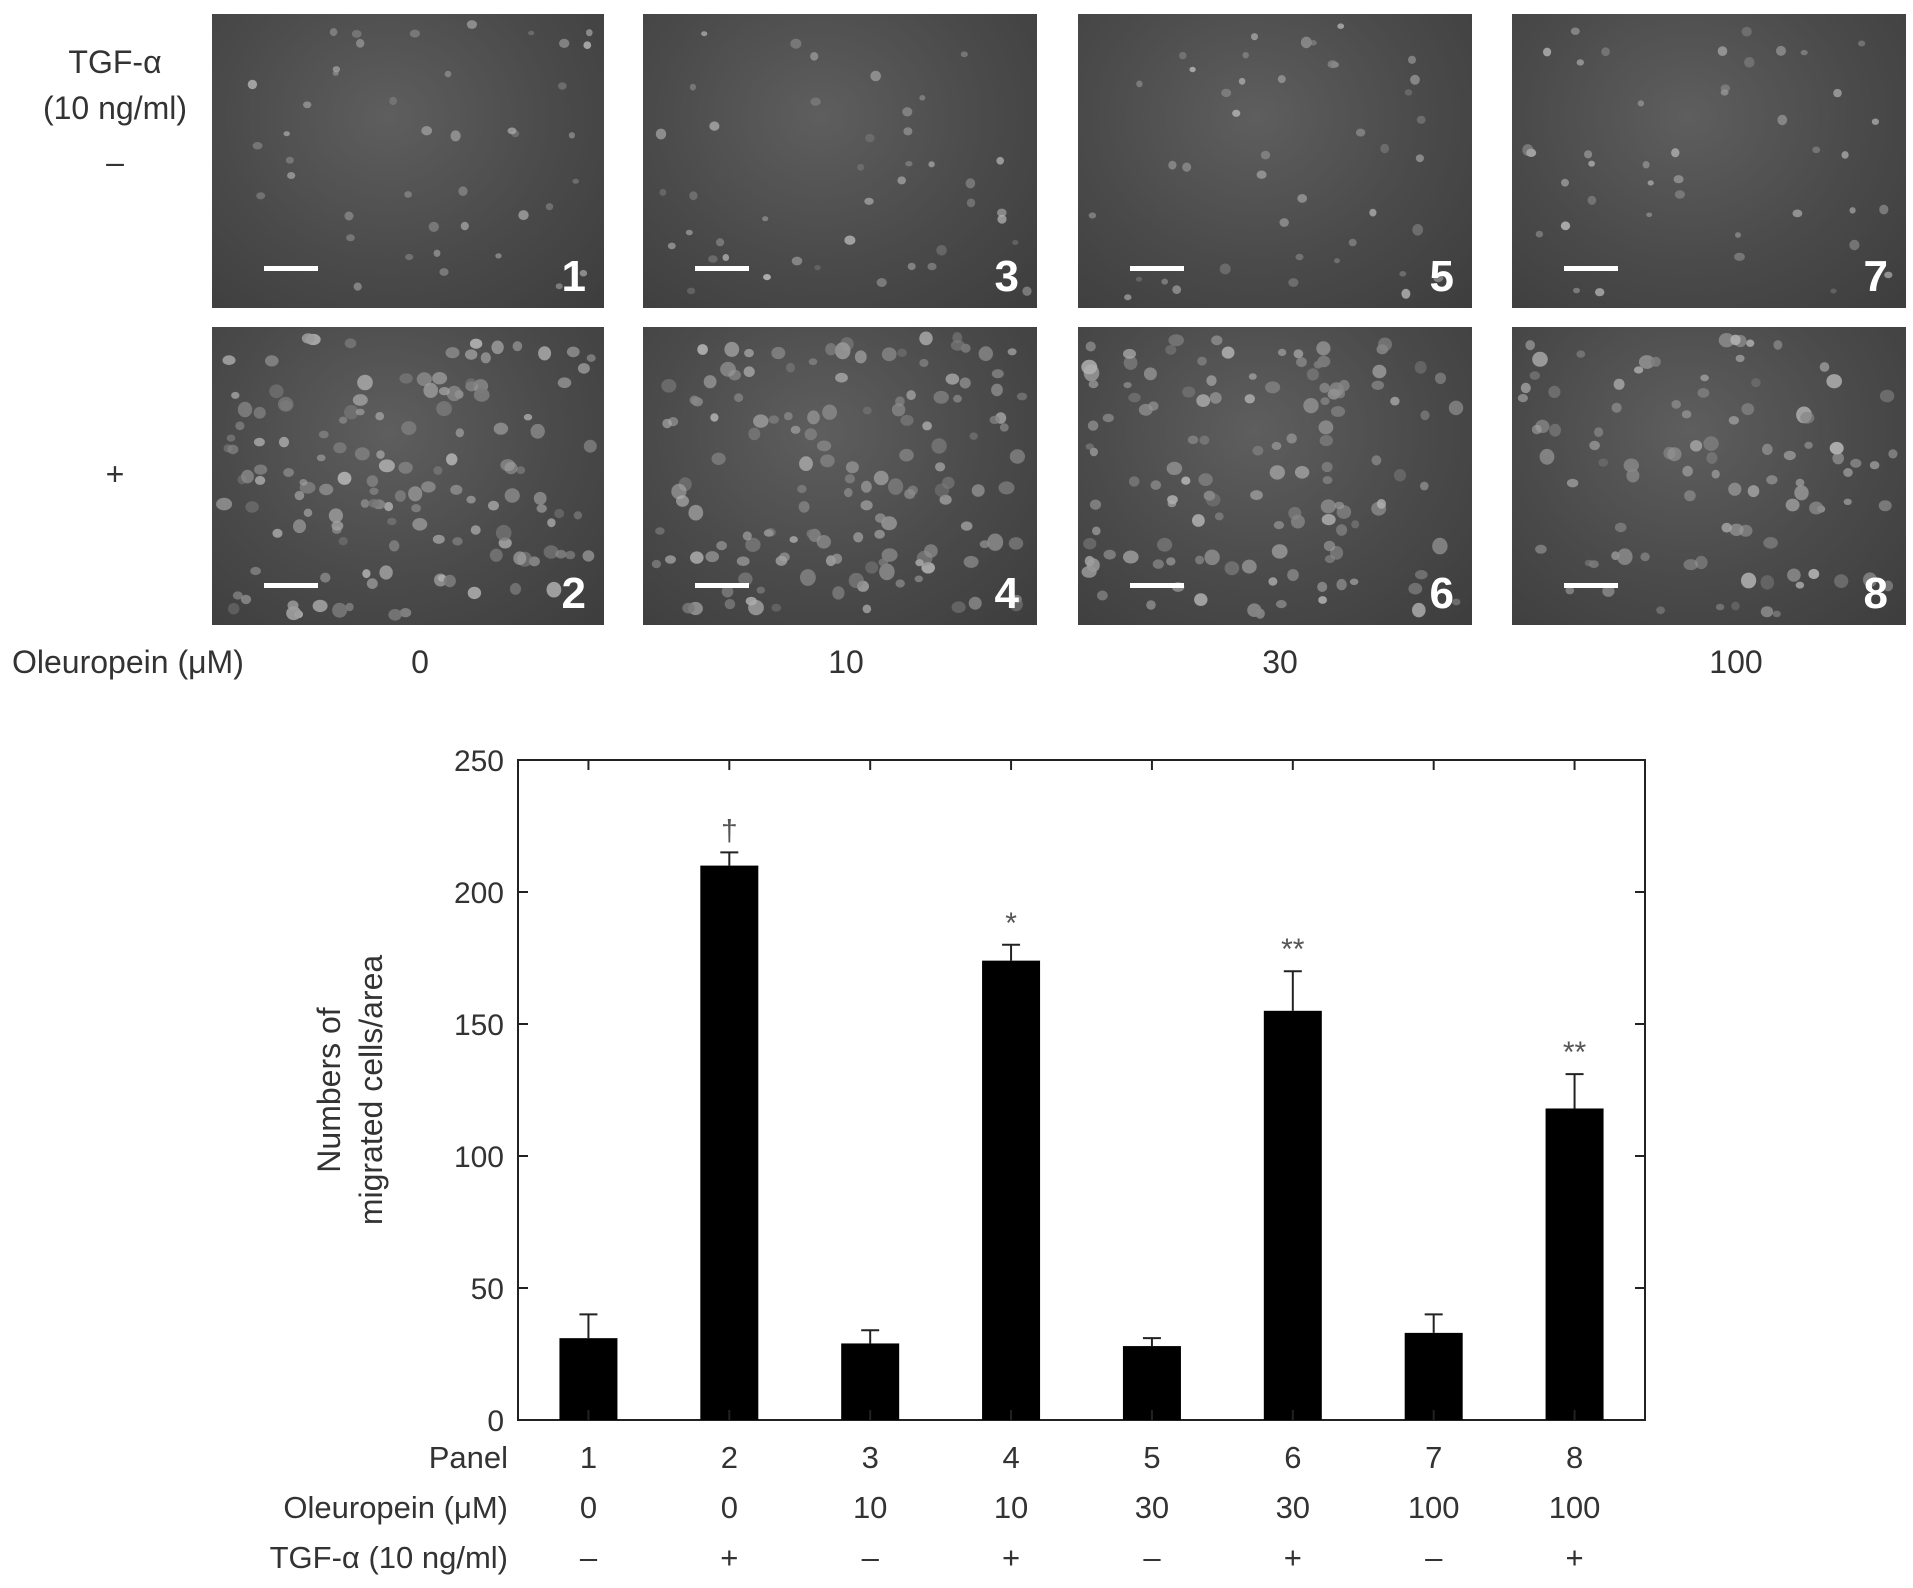 The width and height of the screenshot is (1913, 1588). What do you see at coordinates (1010, 1457) in the screenshot?
I see `table-cell: 4` at bounding box center [1010, 1457].